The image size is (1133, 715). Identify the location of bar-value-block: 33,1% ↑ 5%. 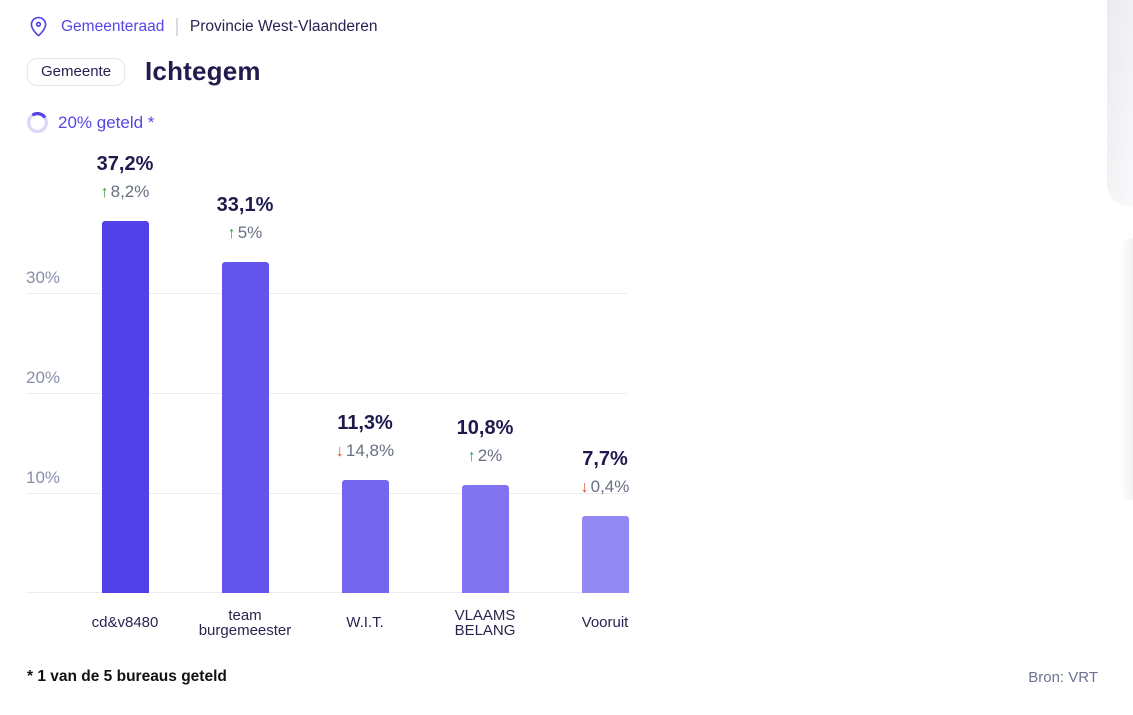
(245, 218).